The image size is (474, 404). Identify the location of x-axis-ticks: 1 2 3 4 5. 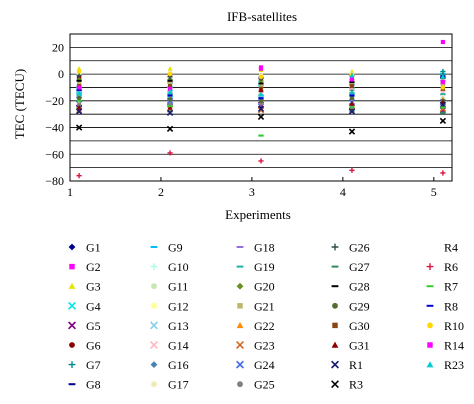
(252, 188).